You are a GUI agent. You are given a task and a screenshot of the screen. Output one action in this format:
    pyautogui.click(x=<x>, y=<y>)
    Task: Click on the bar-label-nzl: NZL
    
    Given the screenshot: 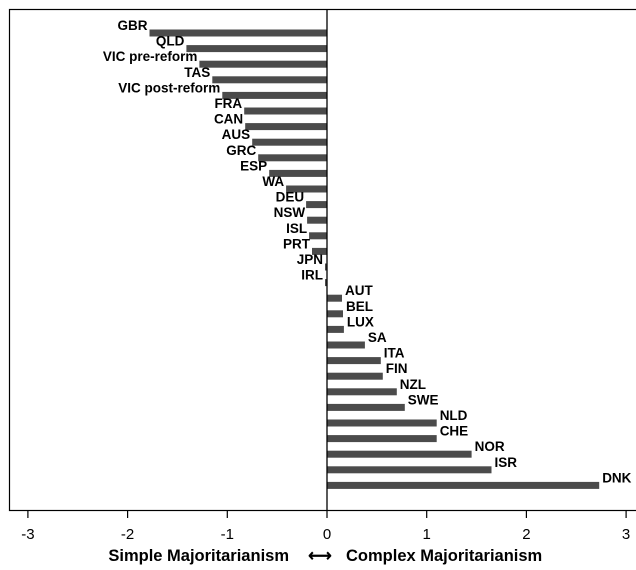 What is the action you would take?
    pyautogui.click(x=413, y=384)
    